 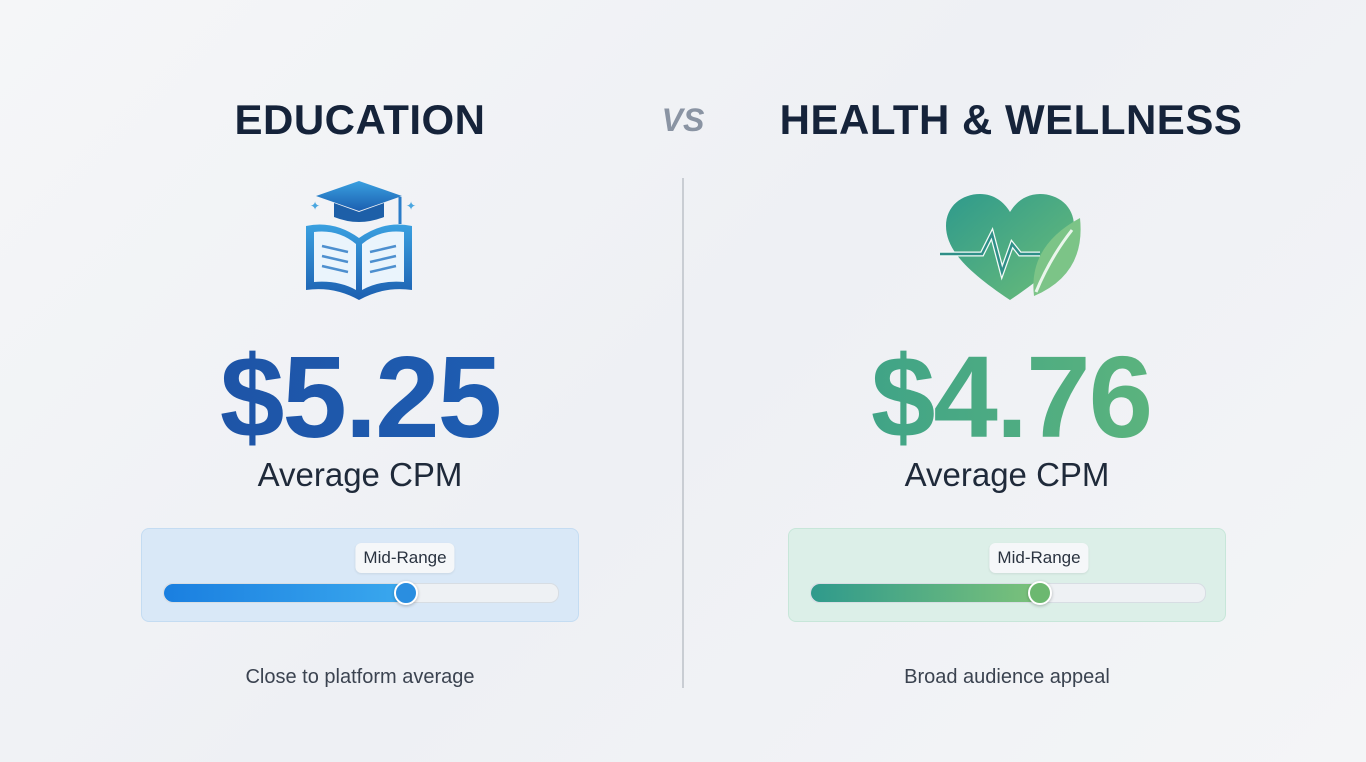 I want to click on panel-title: HEALTH & WELLNESS, so click(x=1011, y=119).